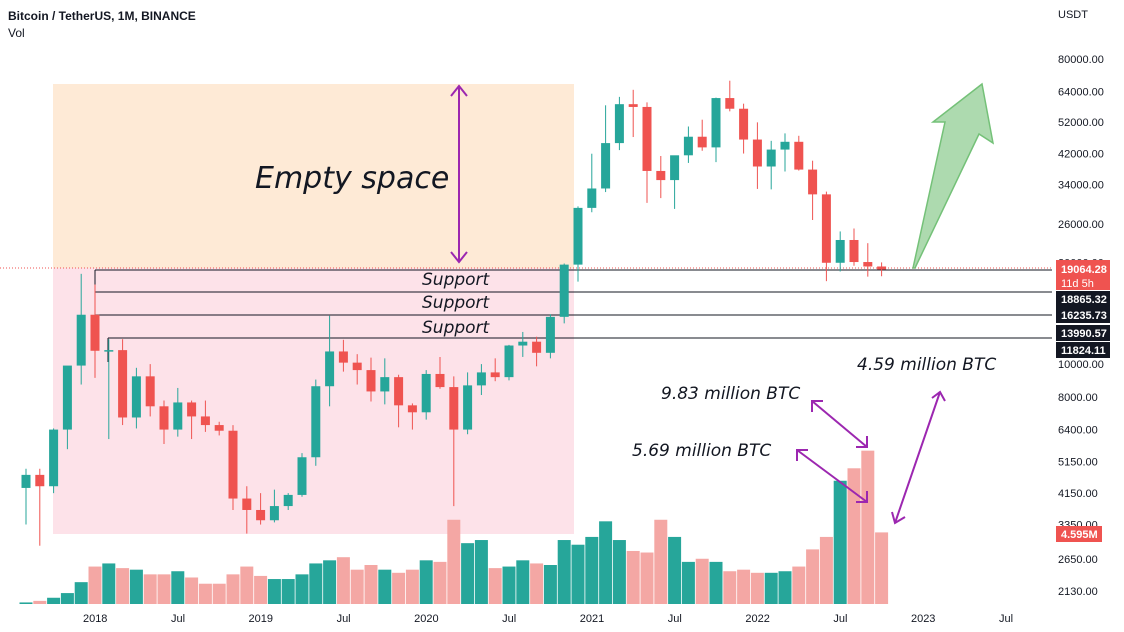  What do you see at coordinates (1081, 186) in the screenshot?
I see `y-tick-label: 34000.00` at bounding box center [1081, 186].